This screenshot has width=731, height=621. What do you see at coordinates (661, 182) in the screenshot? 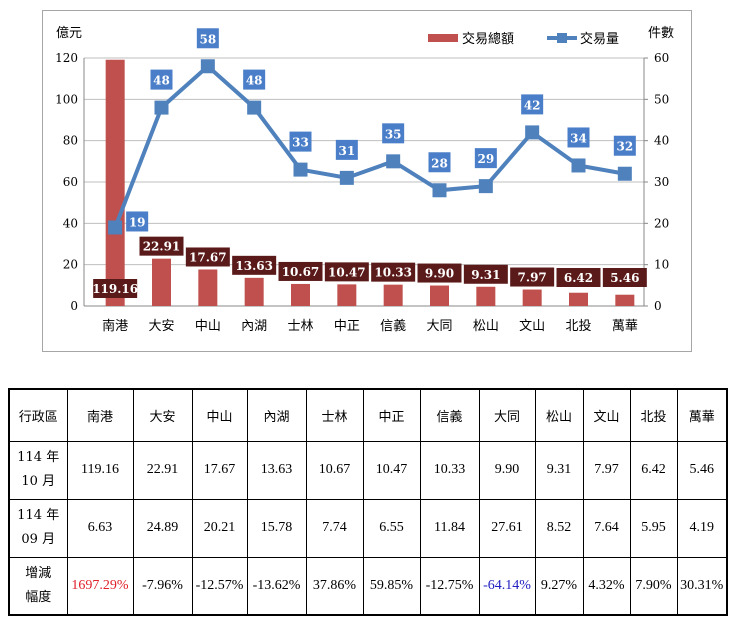
I see `right-tick-label: 30` at bounding box center [661, 182].